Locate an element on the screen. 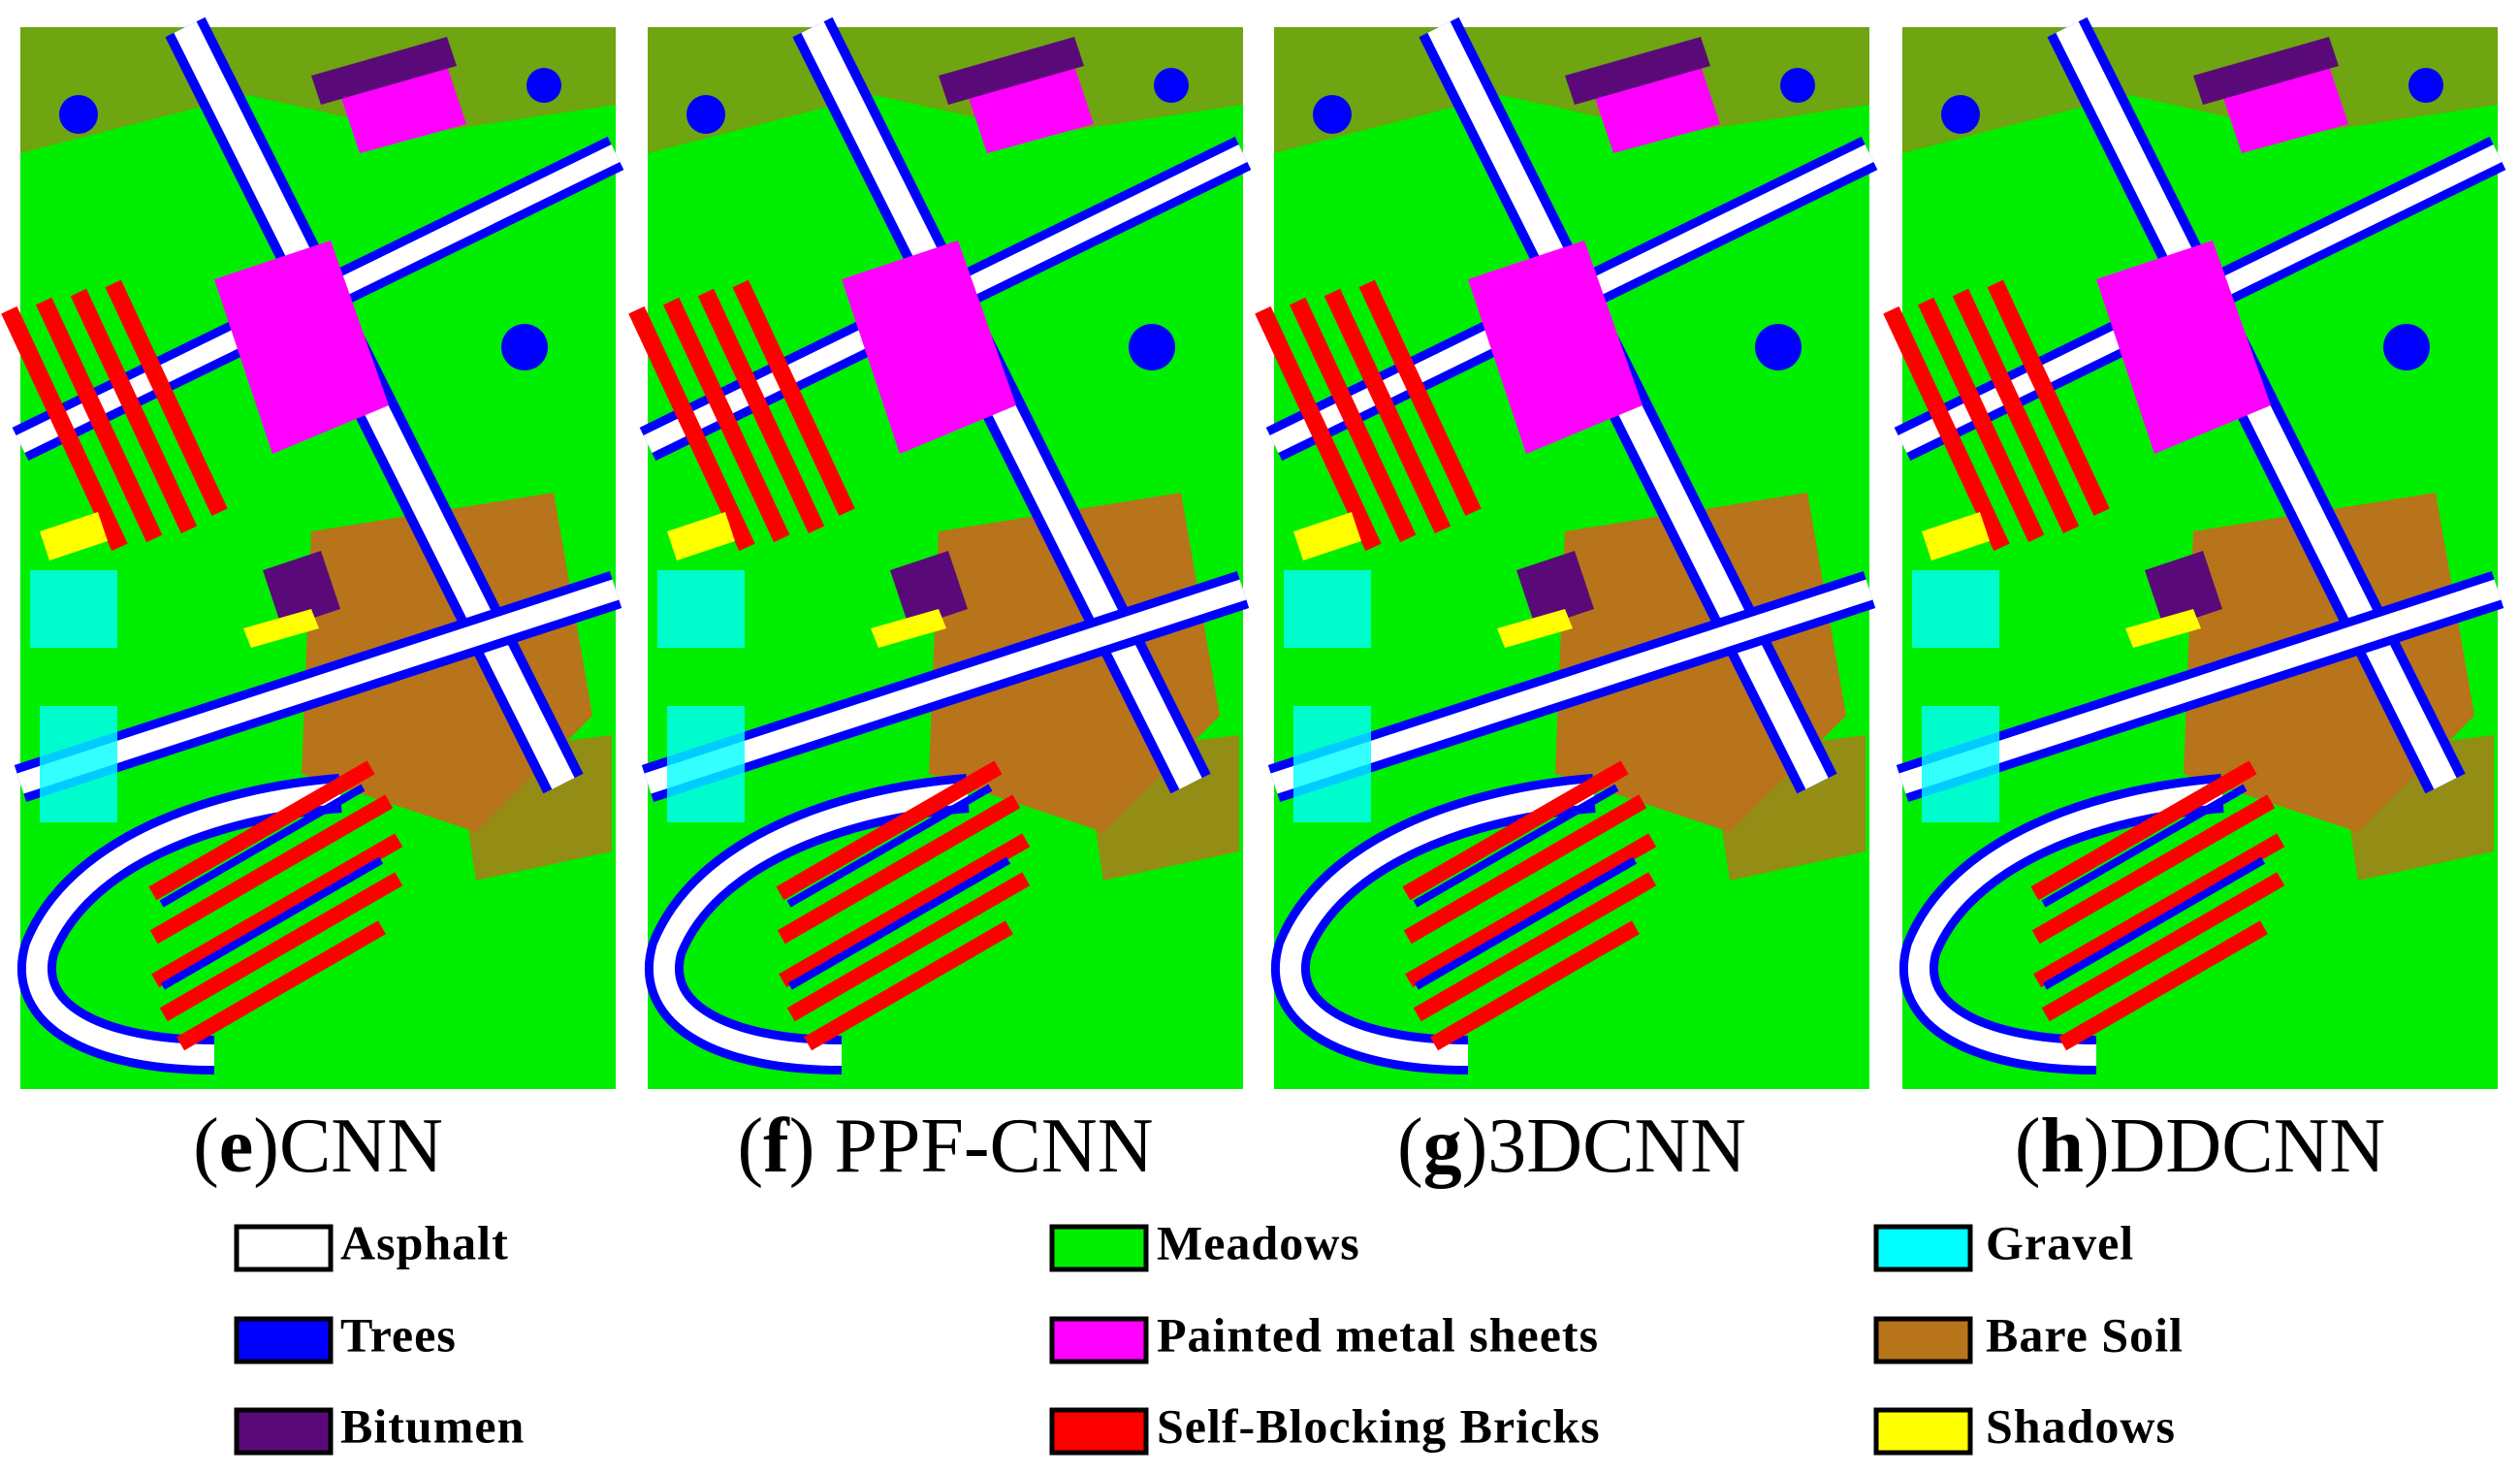 The image size is (2520, 1475). legend-label: Bitumen is located at coordinates (433, 1425).